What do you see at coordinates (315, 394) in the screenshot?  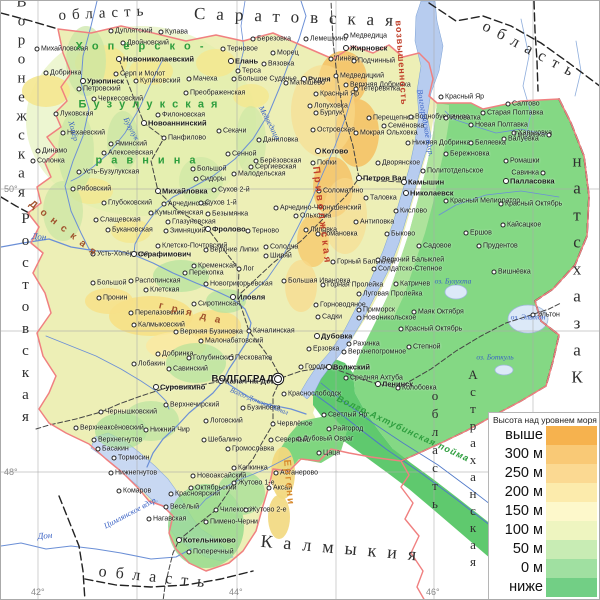 I see `town-label: Краснослободск` at bounding box center [315, 394].